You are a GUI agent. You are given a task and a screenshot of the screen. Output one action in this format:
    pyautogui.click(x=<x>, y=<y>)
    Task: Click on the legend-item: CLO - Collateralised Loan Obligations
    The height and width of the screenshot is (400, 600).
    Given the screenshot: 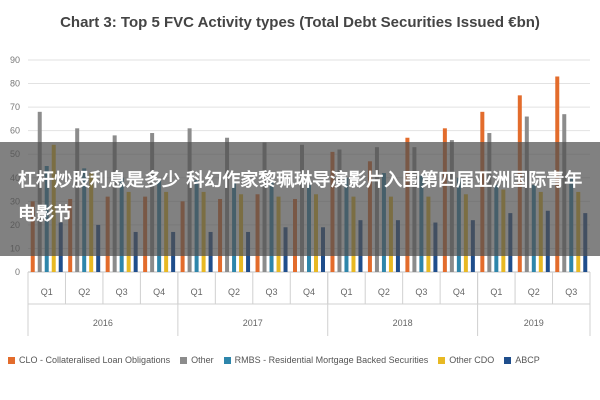 What is the action you would take?
    pyautogui.click(x=89, y=360)
    